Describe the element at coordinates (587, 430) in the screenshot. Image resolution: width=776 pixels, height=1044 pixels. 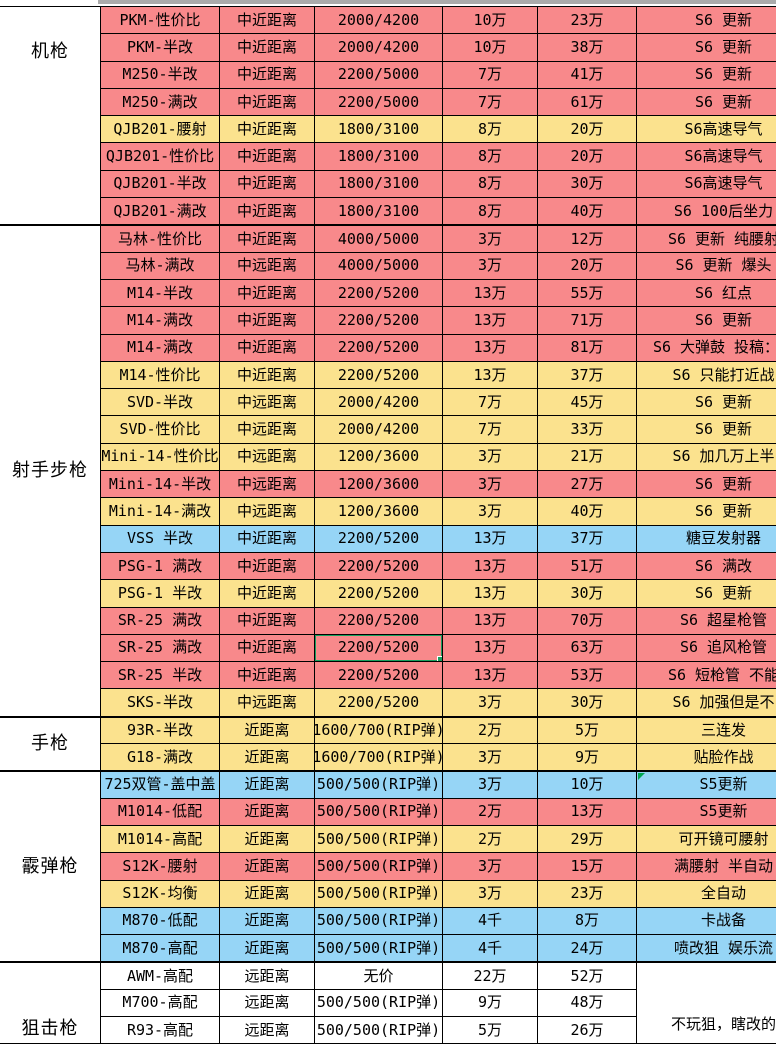
I see `full-price-cell: 33万` at that location.